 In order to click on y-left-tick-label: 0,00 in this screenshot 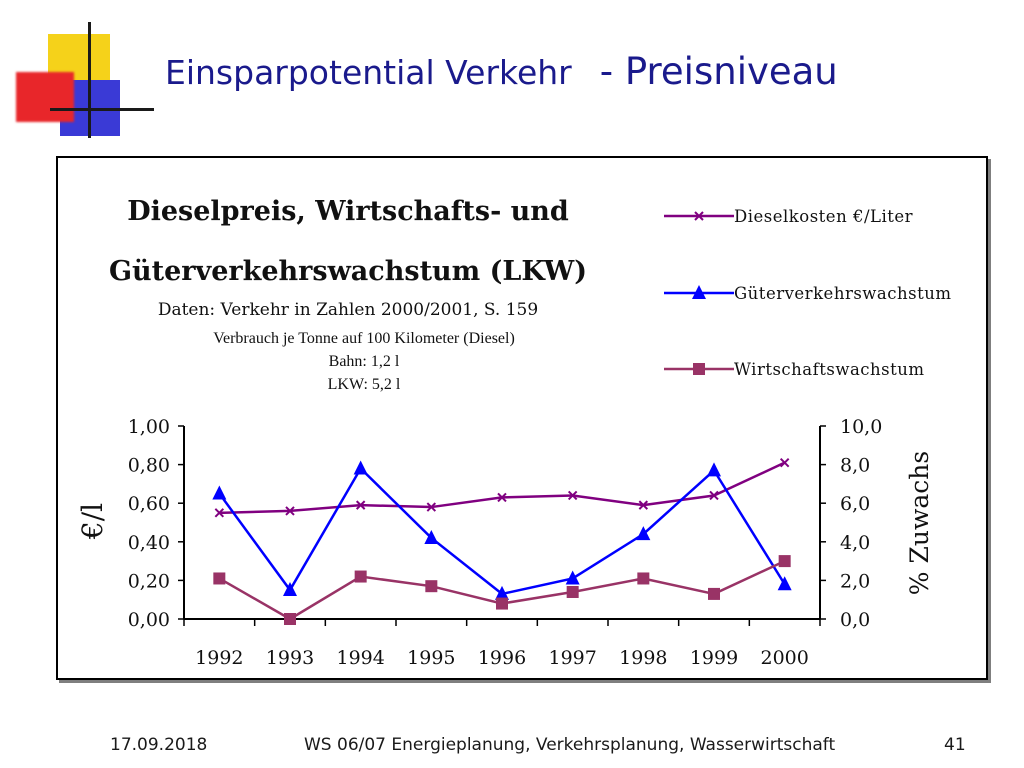, I will do `click(149, 620)`.